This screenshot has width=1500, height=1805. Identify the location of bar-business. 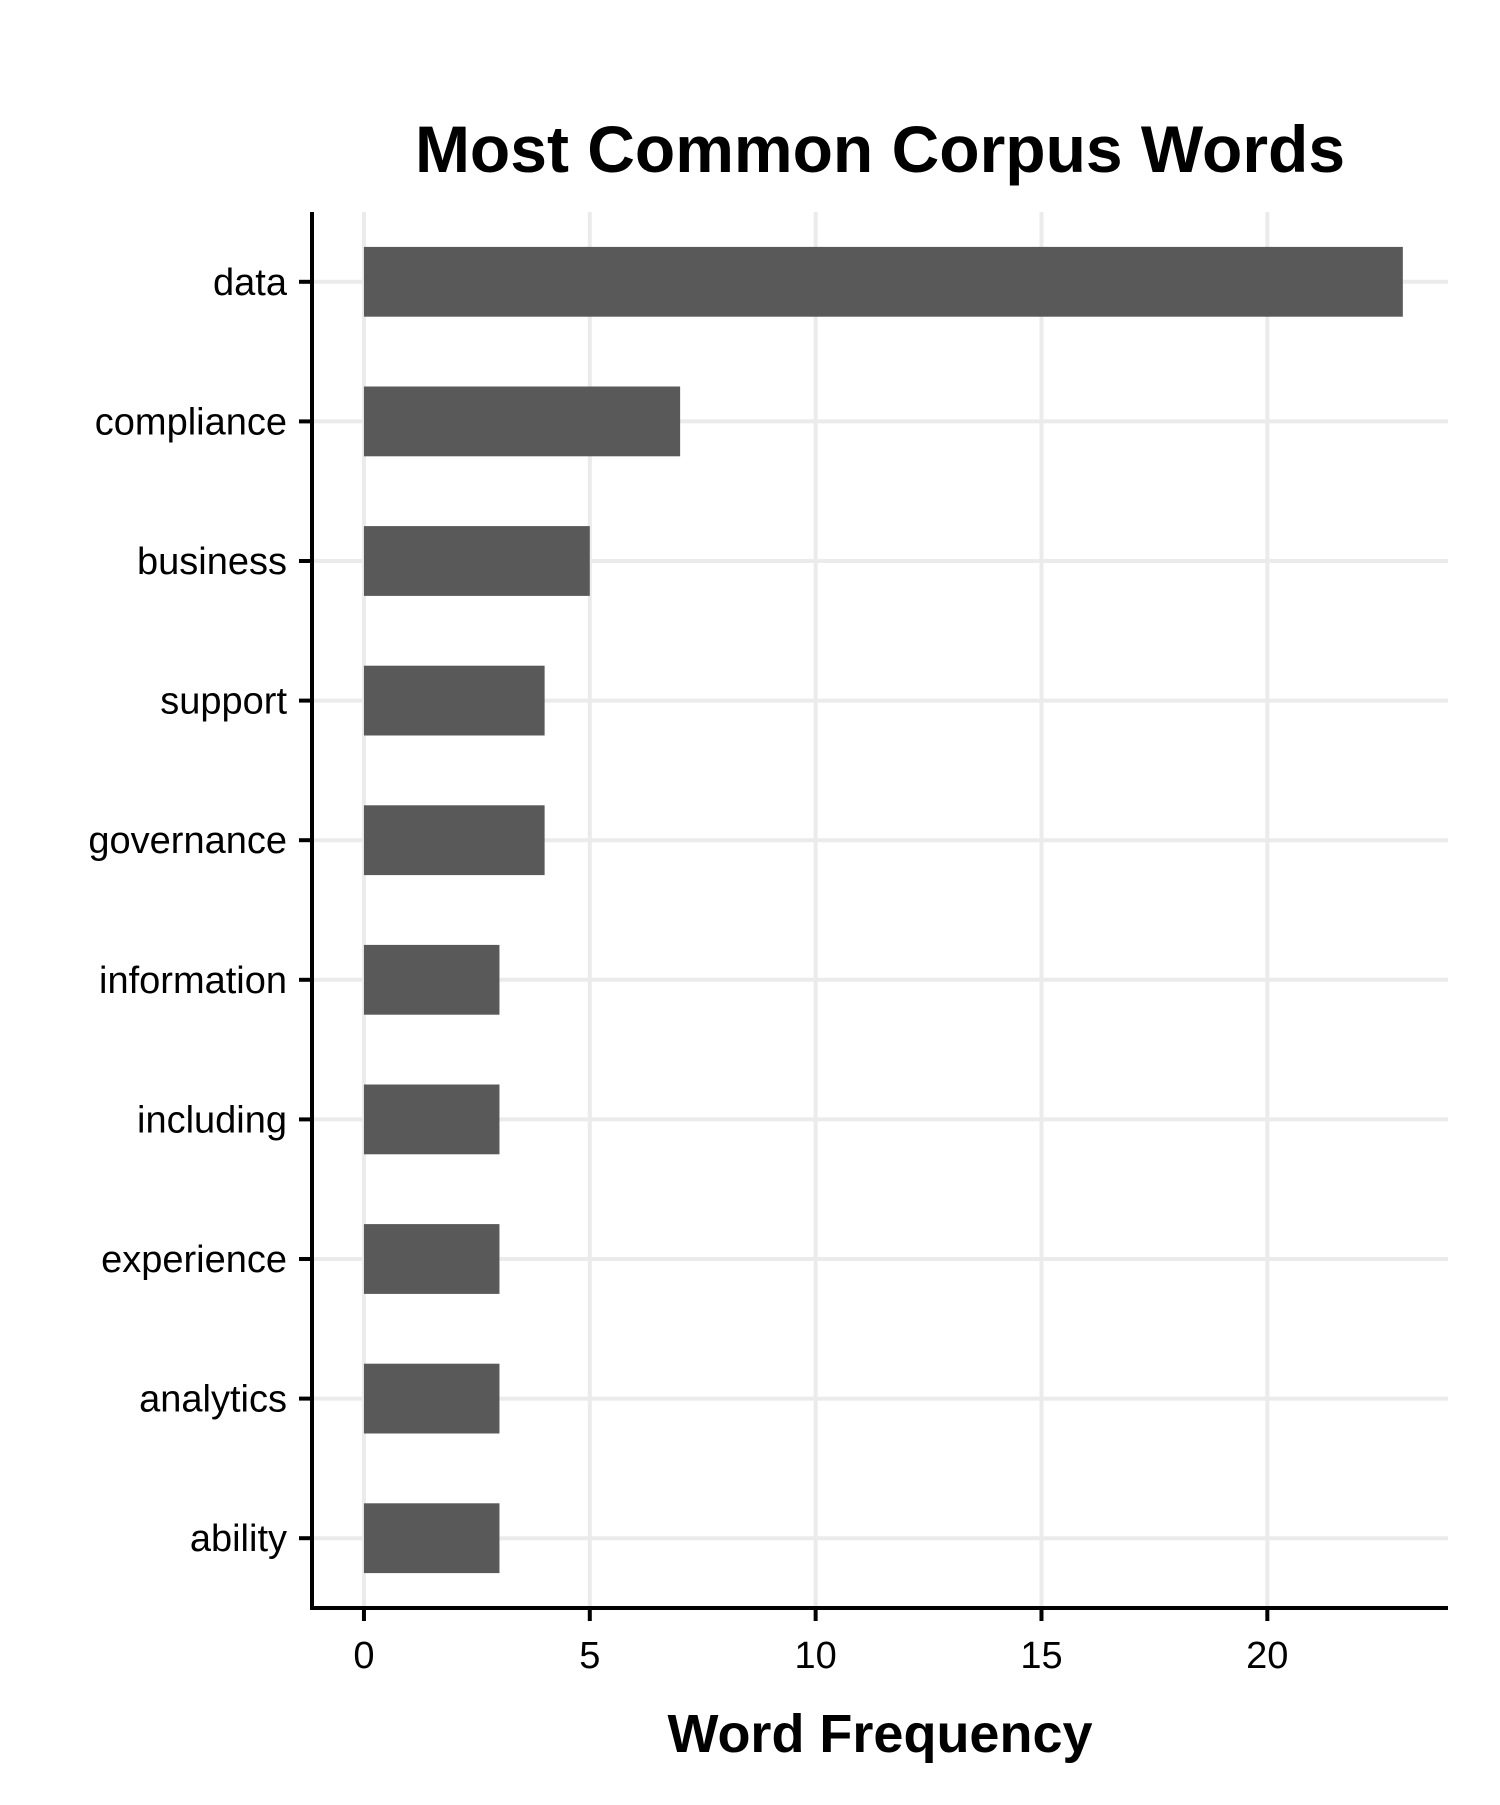
(476, 561).